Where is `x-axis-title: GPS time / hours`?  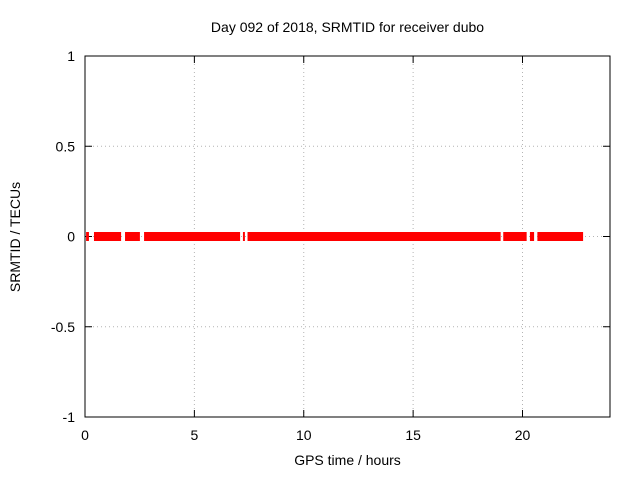
x-axis-title: GPS time / hours is located at coordinates (347, 460).